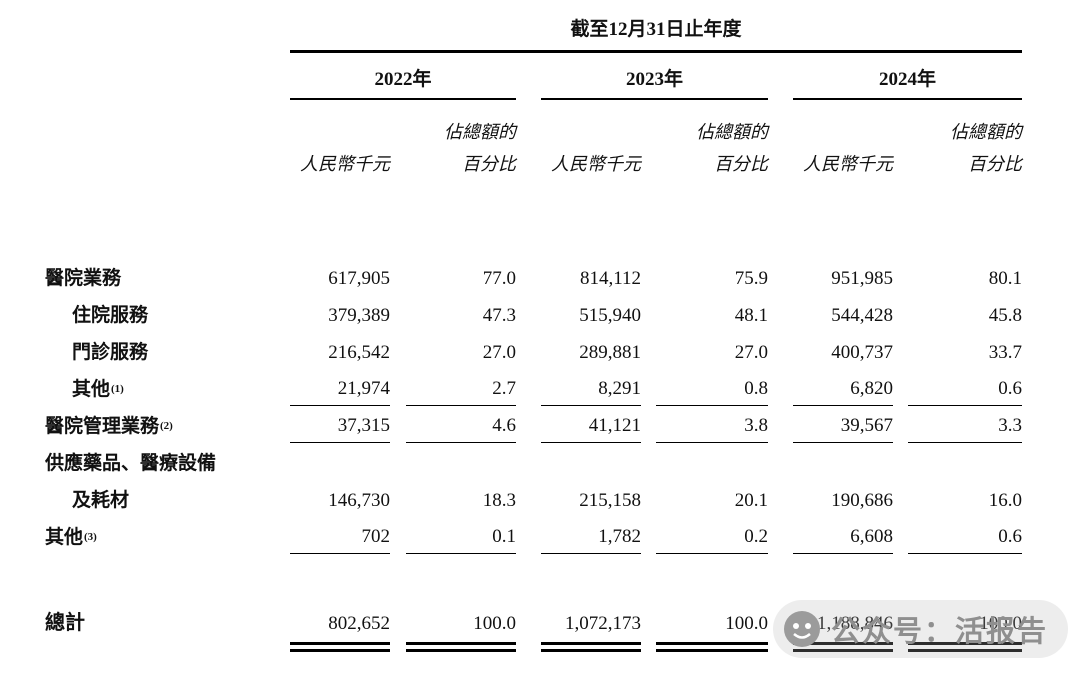 The height and width of the screenshot is (680, 1080). I want to click on period-title: 截至12月31日止年度, so click(656, 33).